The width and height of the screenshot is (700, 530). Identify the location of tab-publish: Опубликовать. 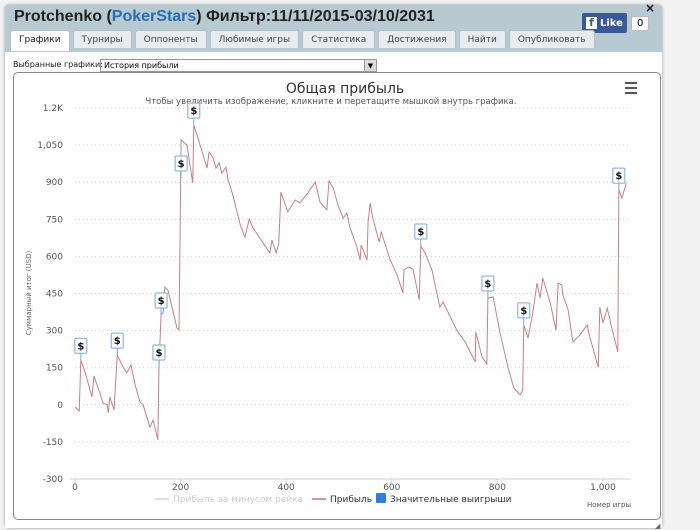
(551, 39).